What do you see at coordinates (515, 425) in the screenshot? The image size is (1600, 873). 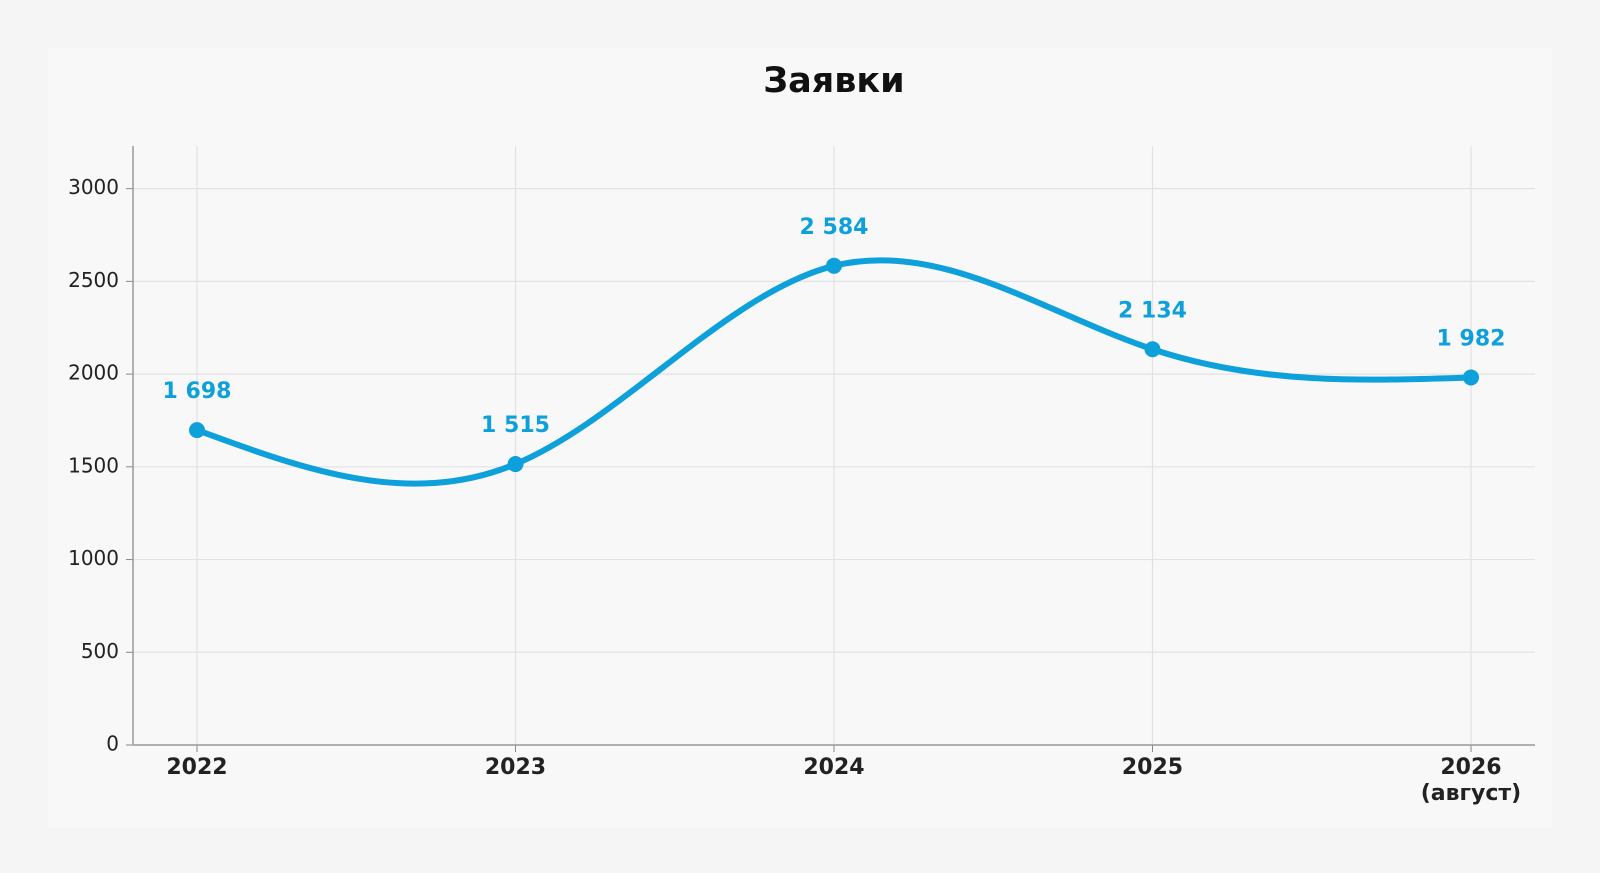 I see `value-label: 1 515` at bounding box center [515, 425].